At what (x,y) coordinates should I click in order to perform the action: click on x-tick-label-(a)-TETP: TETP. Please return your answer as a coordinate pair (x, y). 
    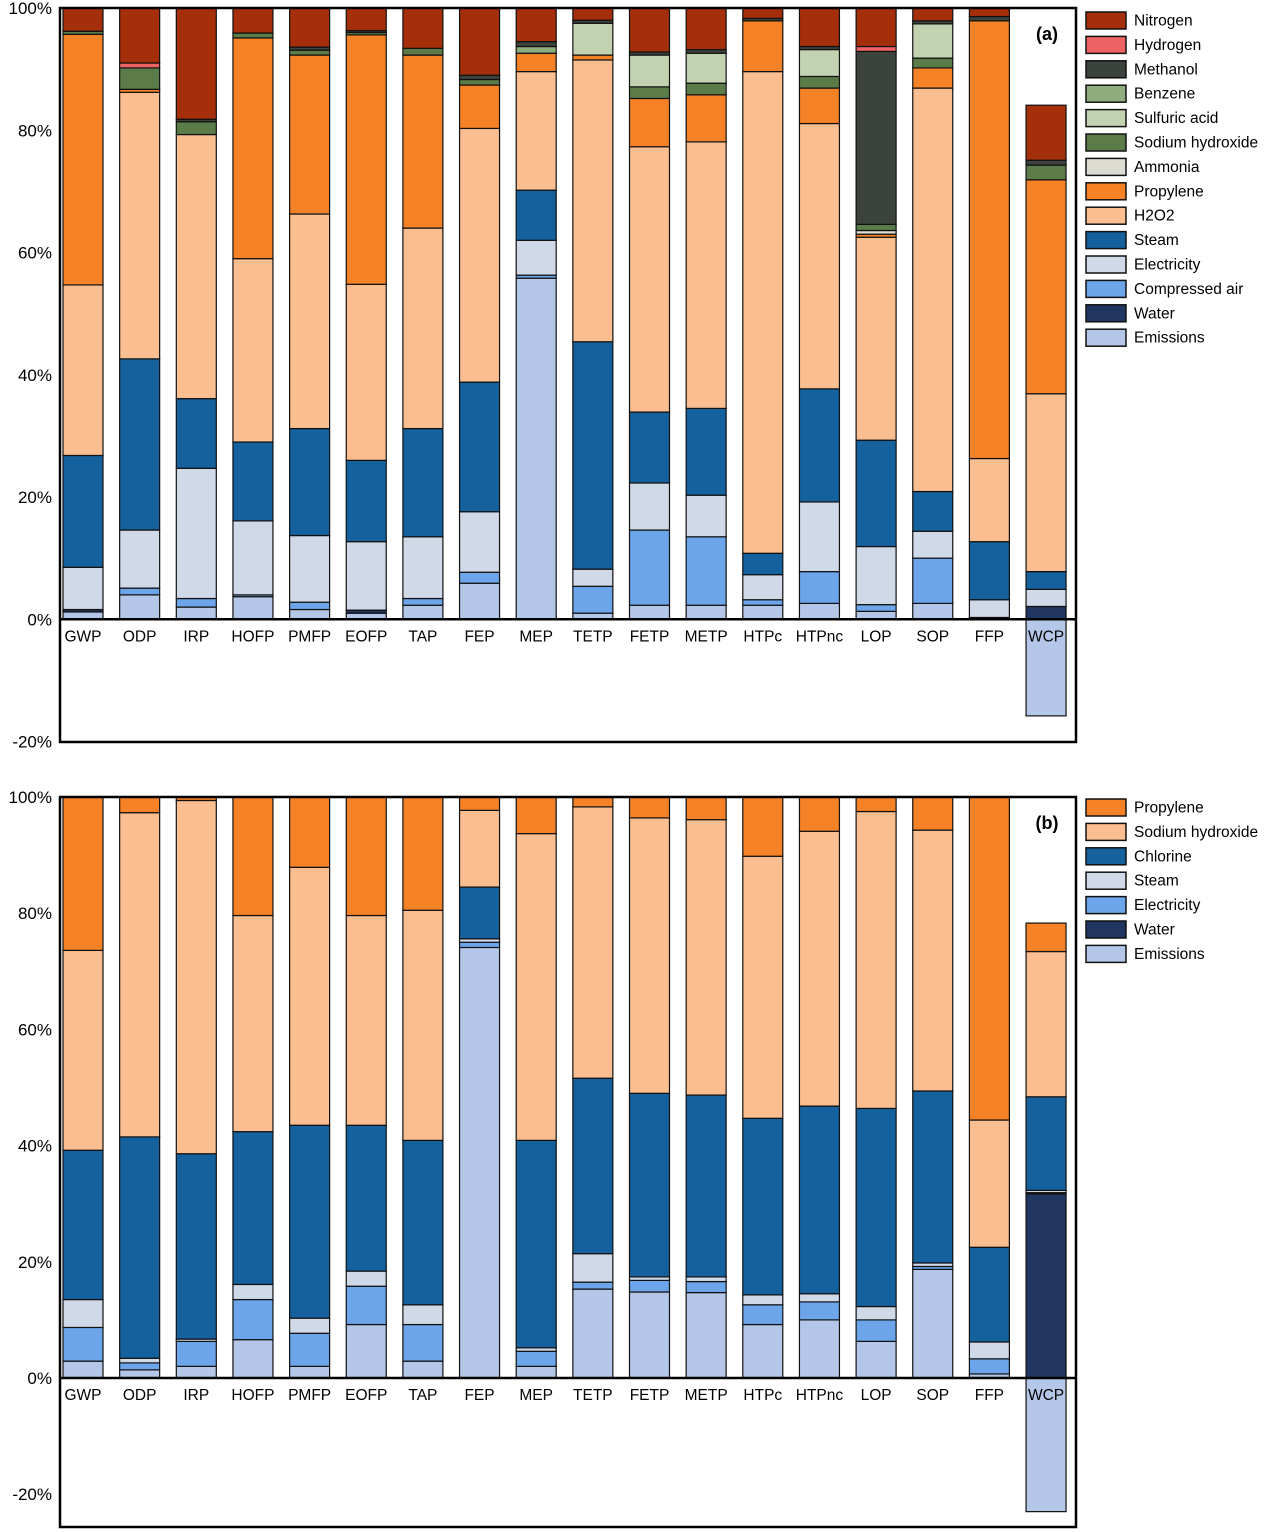
    Looking at the image, I should click on (593, 636).